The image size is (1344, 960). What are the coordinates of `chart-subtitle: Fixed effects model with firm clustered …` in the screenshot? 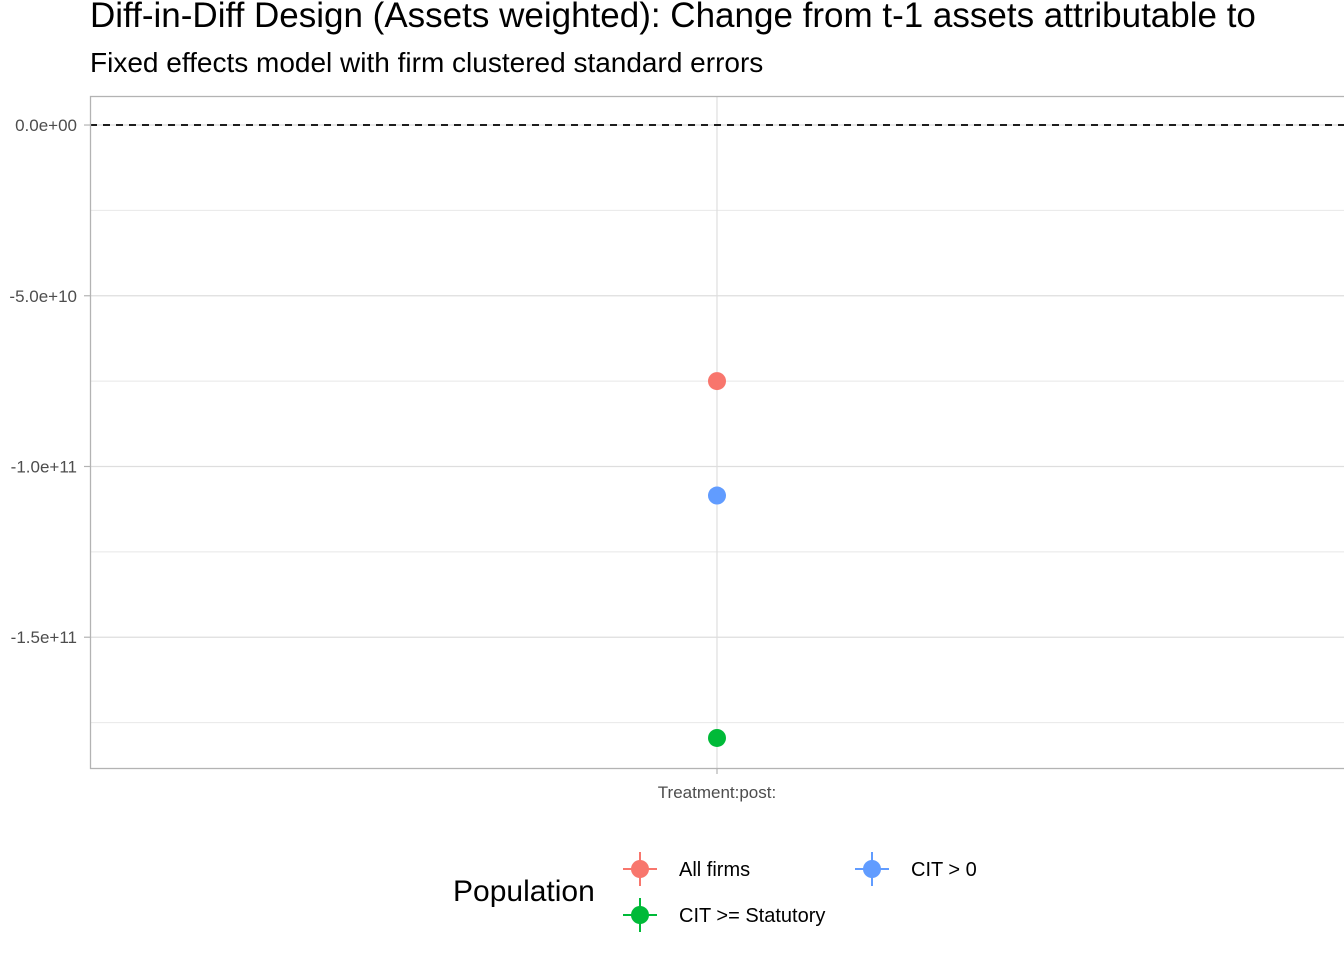 It's located at (427, 62).